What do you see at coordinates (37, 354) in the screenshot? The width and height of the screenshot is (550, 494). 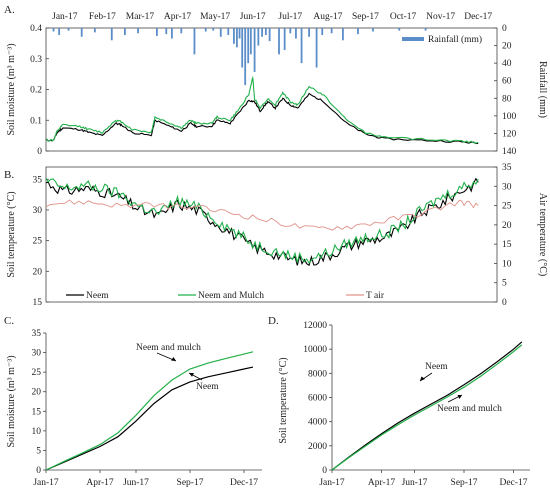 I see `panel-c-ytick: 30` at bounding box center [37, 354].